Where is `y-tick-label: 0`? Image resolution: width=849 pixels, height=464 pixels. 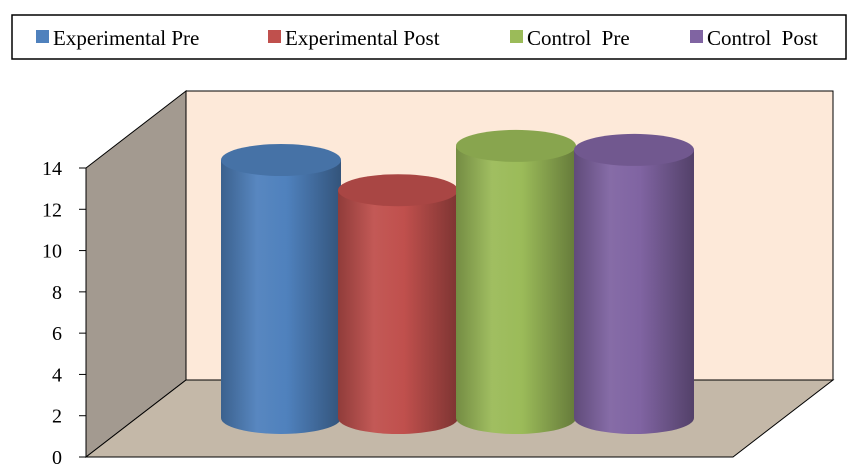
y-tick-label: 0 is located at coordinates (57, 455).